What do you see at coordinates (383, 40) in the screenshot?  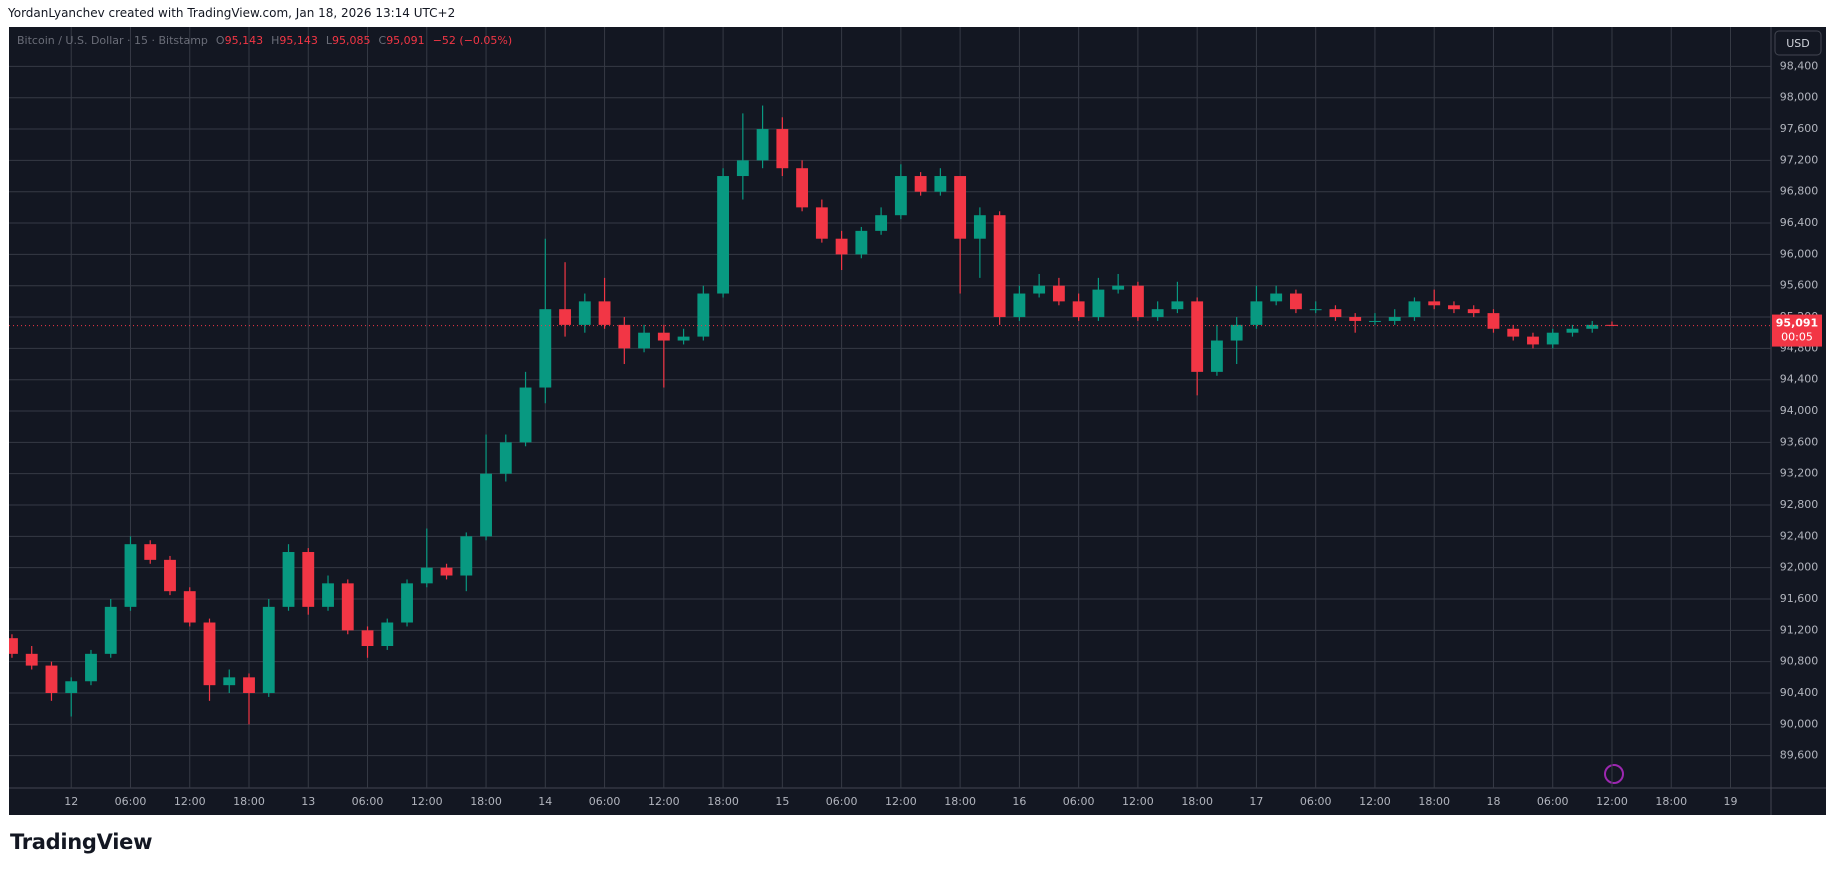 I see `legend-close-label: C` at bounding box center [383, 40].